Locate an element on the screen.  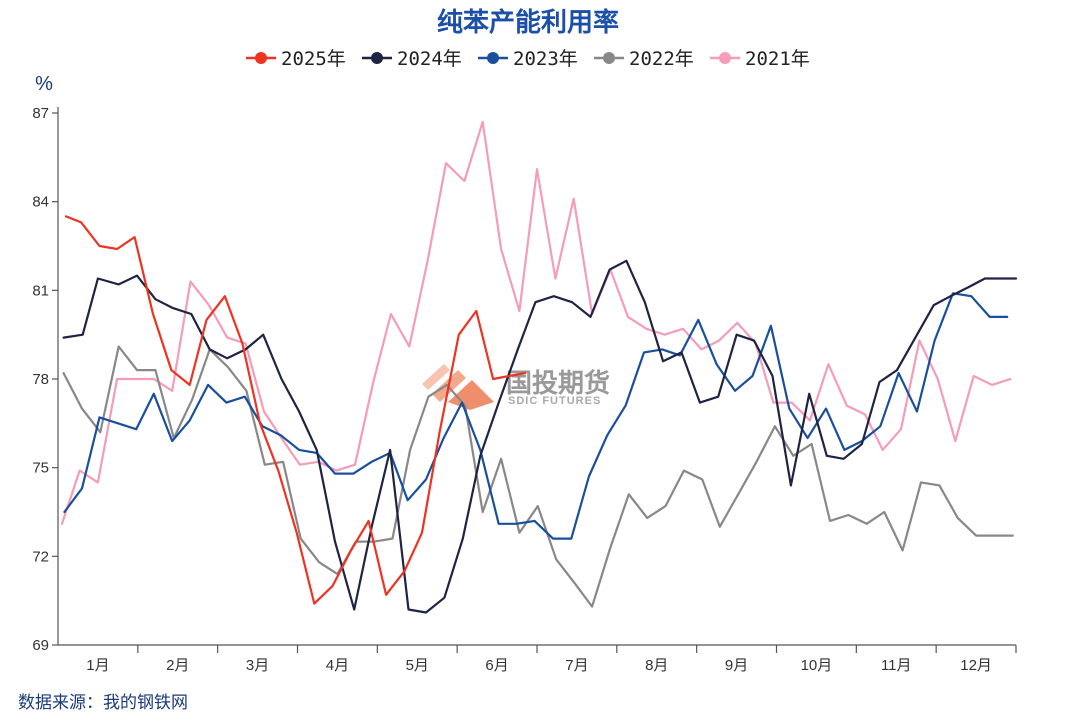
x-tick-label: 9月 is located at coordinates (736, 665).